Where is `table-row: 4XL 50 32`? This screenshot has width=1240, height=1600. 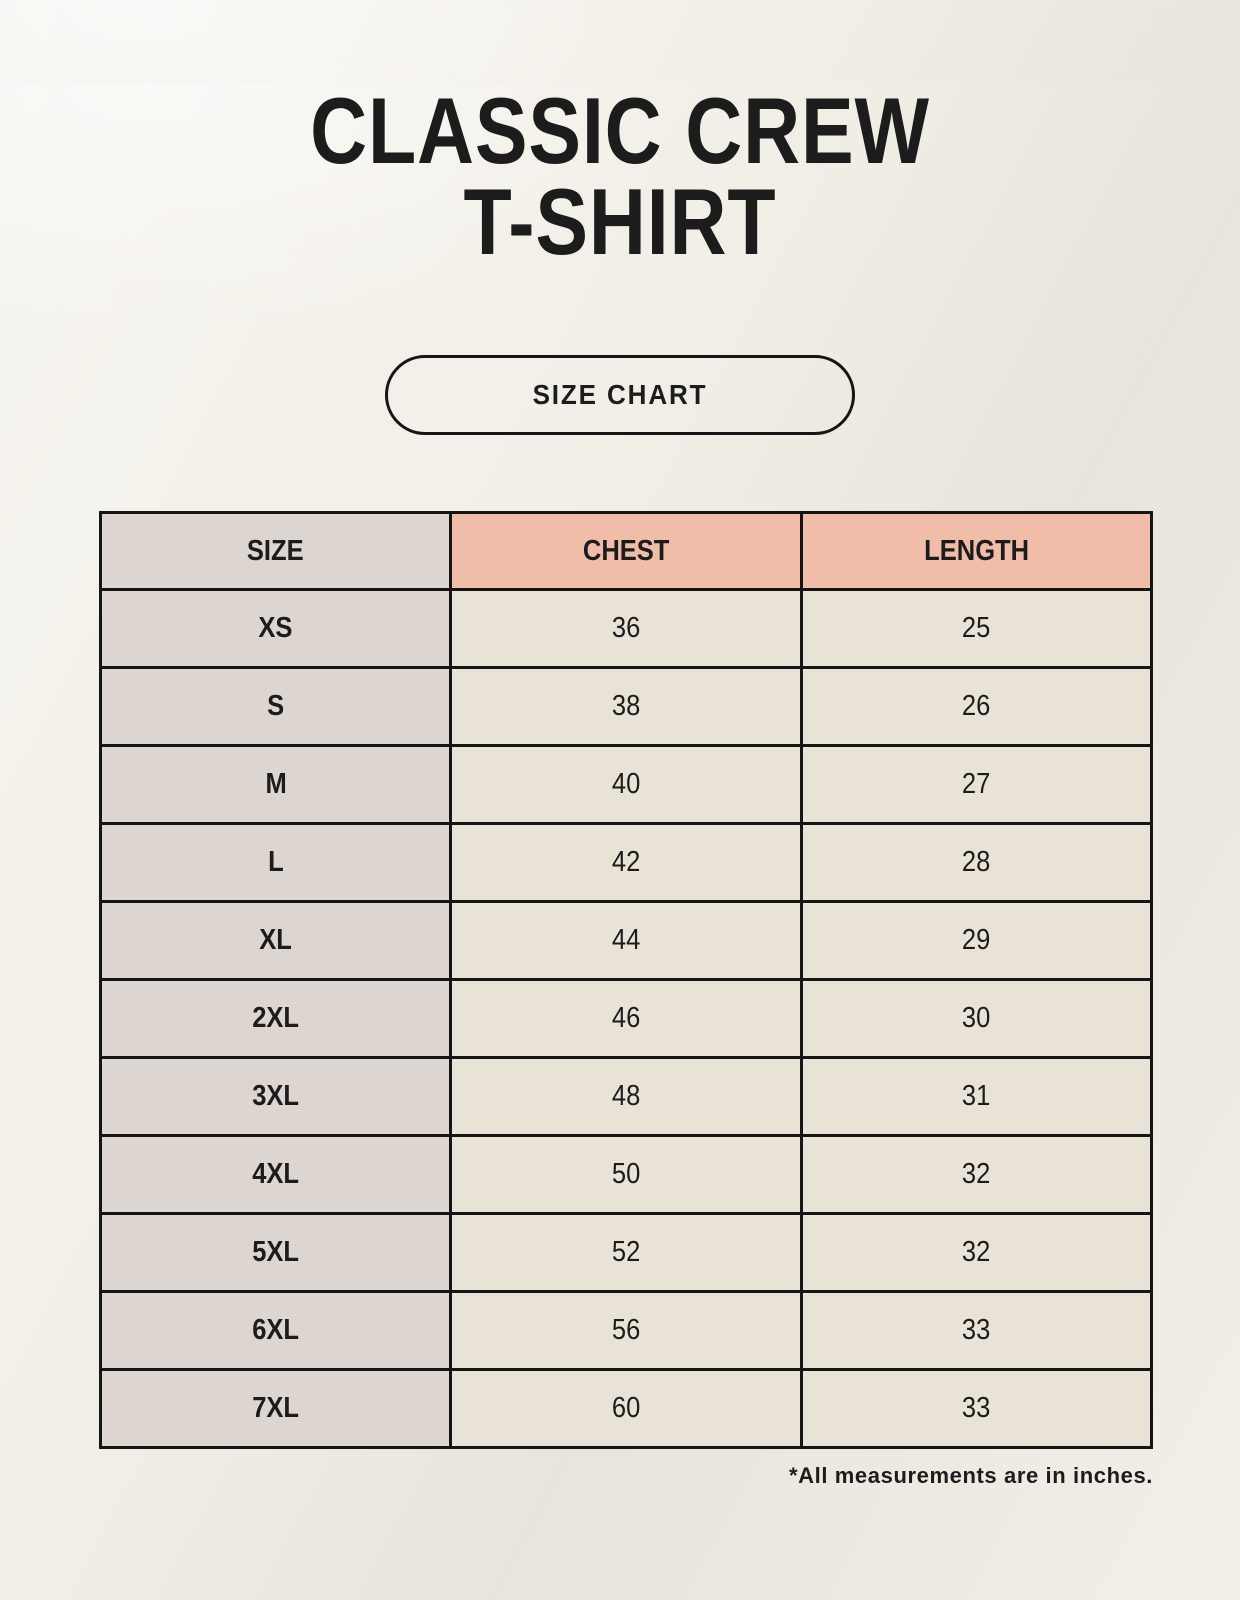
table-row: 4XL 50 32 is located at coordinates (626, 1175).